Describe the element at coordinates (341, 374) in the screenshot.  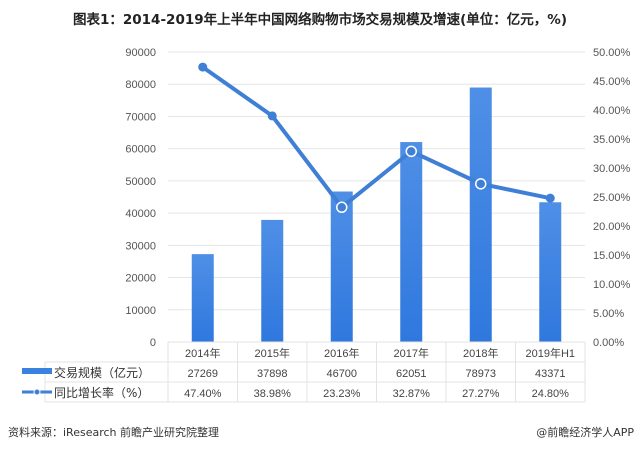
I see `table-cell-volume: 46700` at that location.